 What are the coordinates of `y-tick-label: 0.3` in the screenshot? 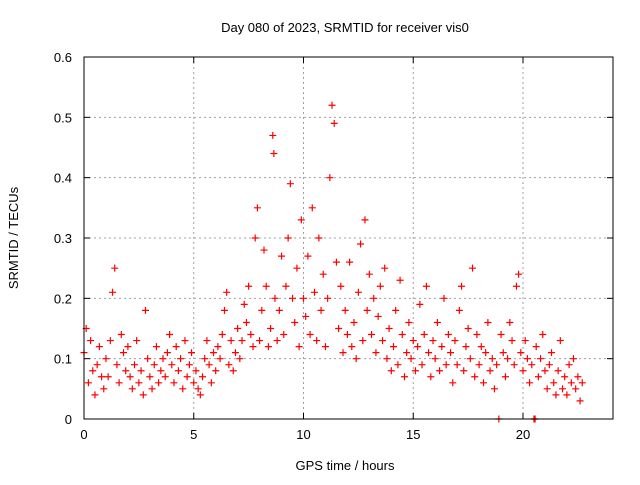 It's located at (63, 238).